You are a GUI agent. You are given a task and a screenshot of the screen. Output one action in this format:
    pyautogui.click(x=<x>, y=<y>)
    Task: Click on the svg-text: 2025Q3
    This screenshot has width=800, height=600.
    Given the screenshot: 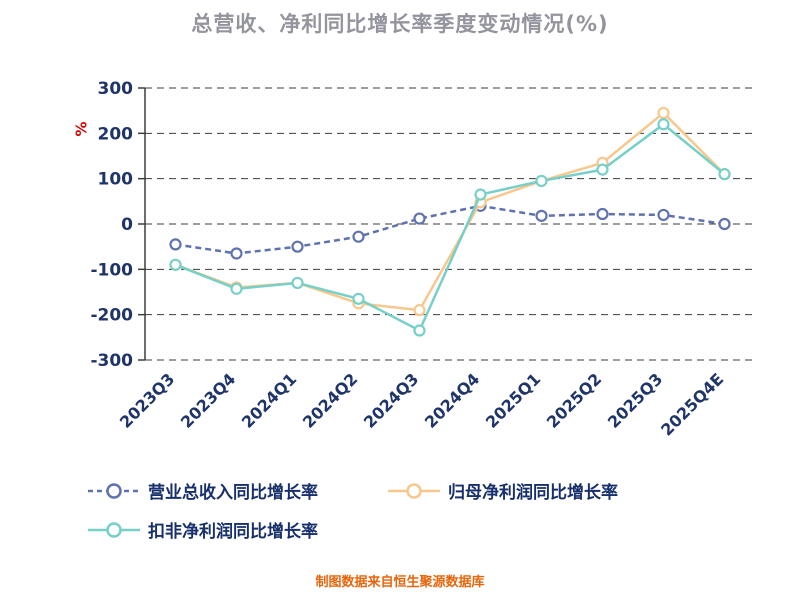 What is the action you would take?
    pyautogui.click(x=635, y=400)
    